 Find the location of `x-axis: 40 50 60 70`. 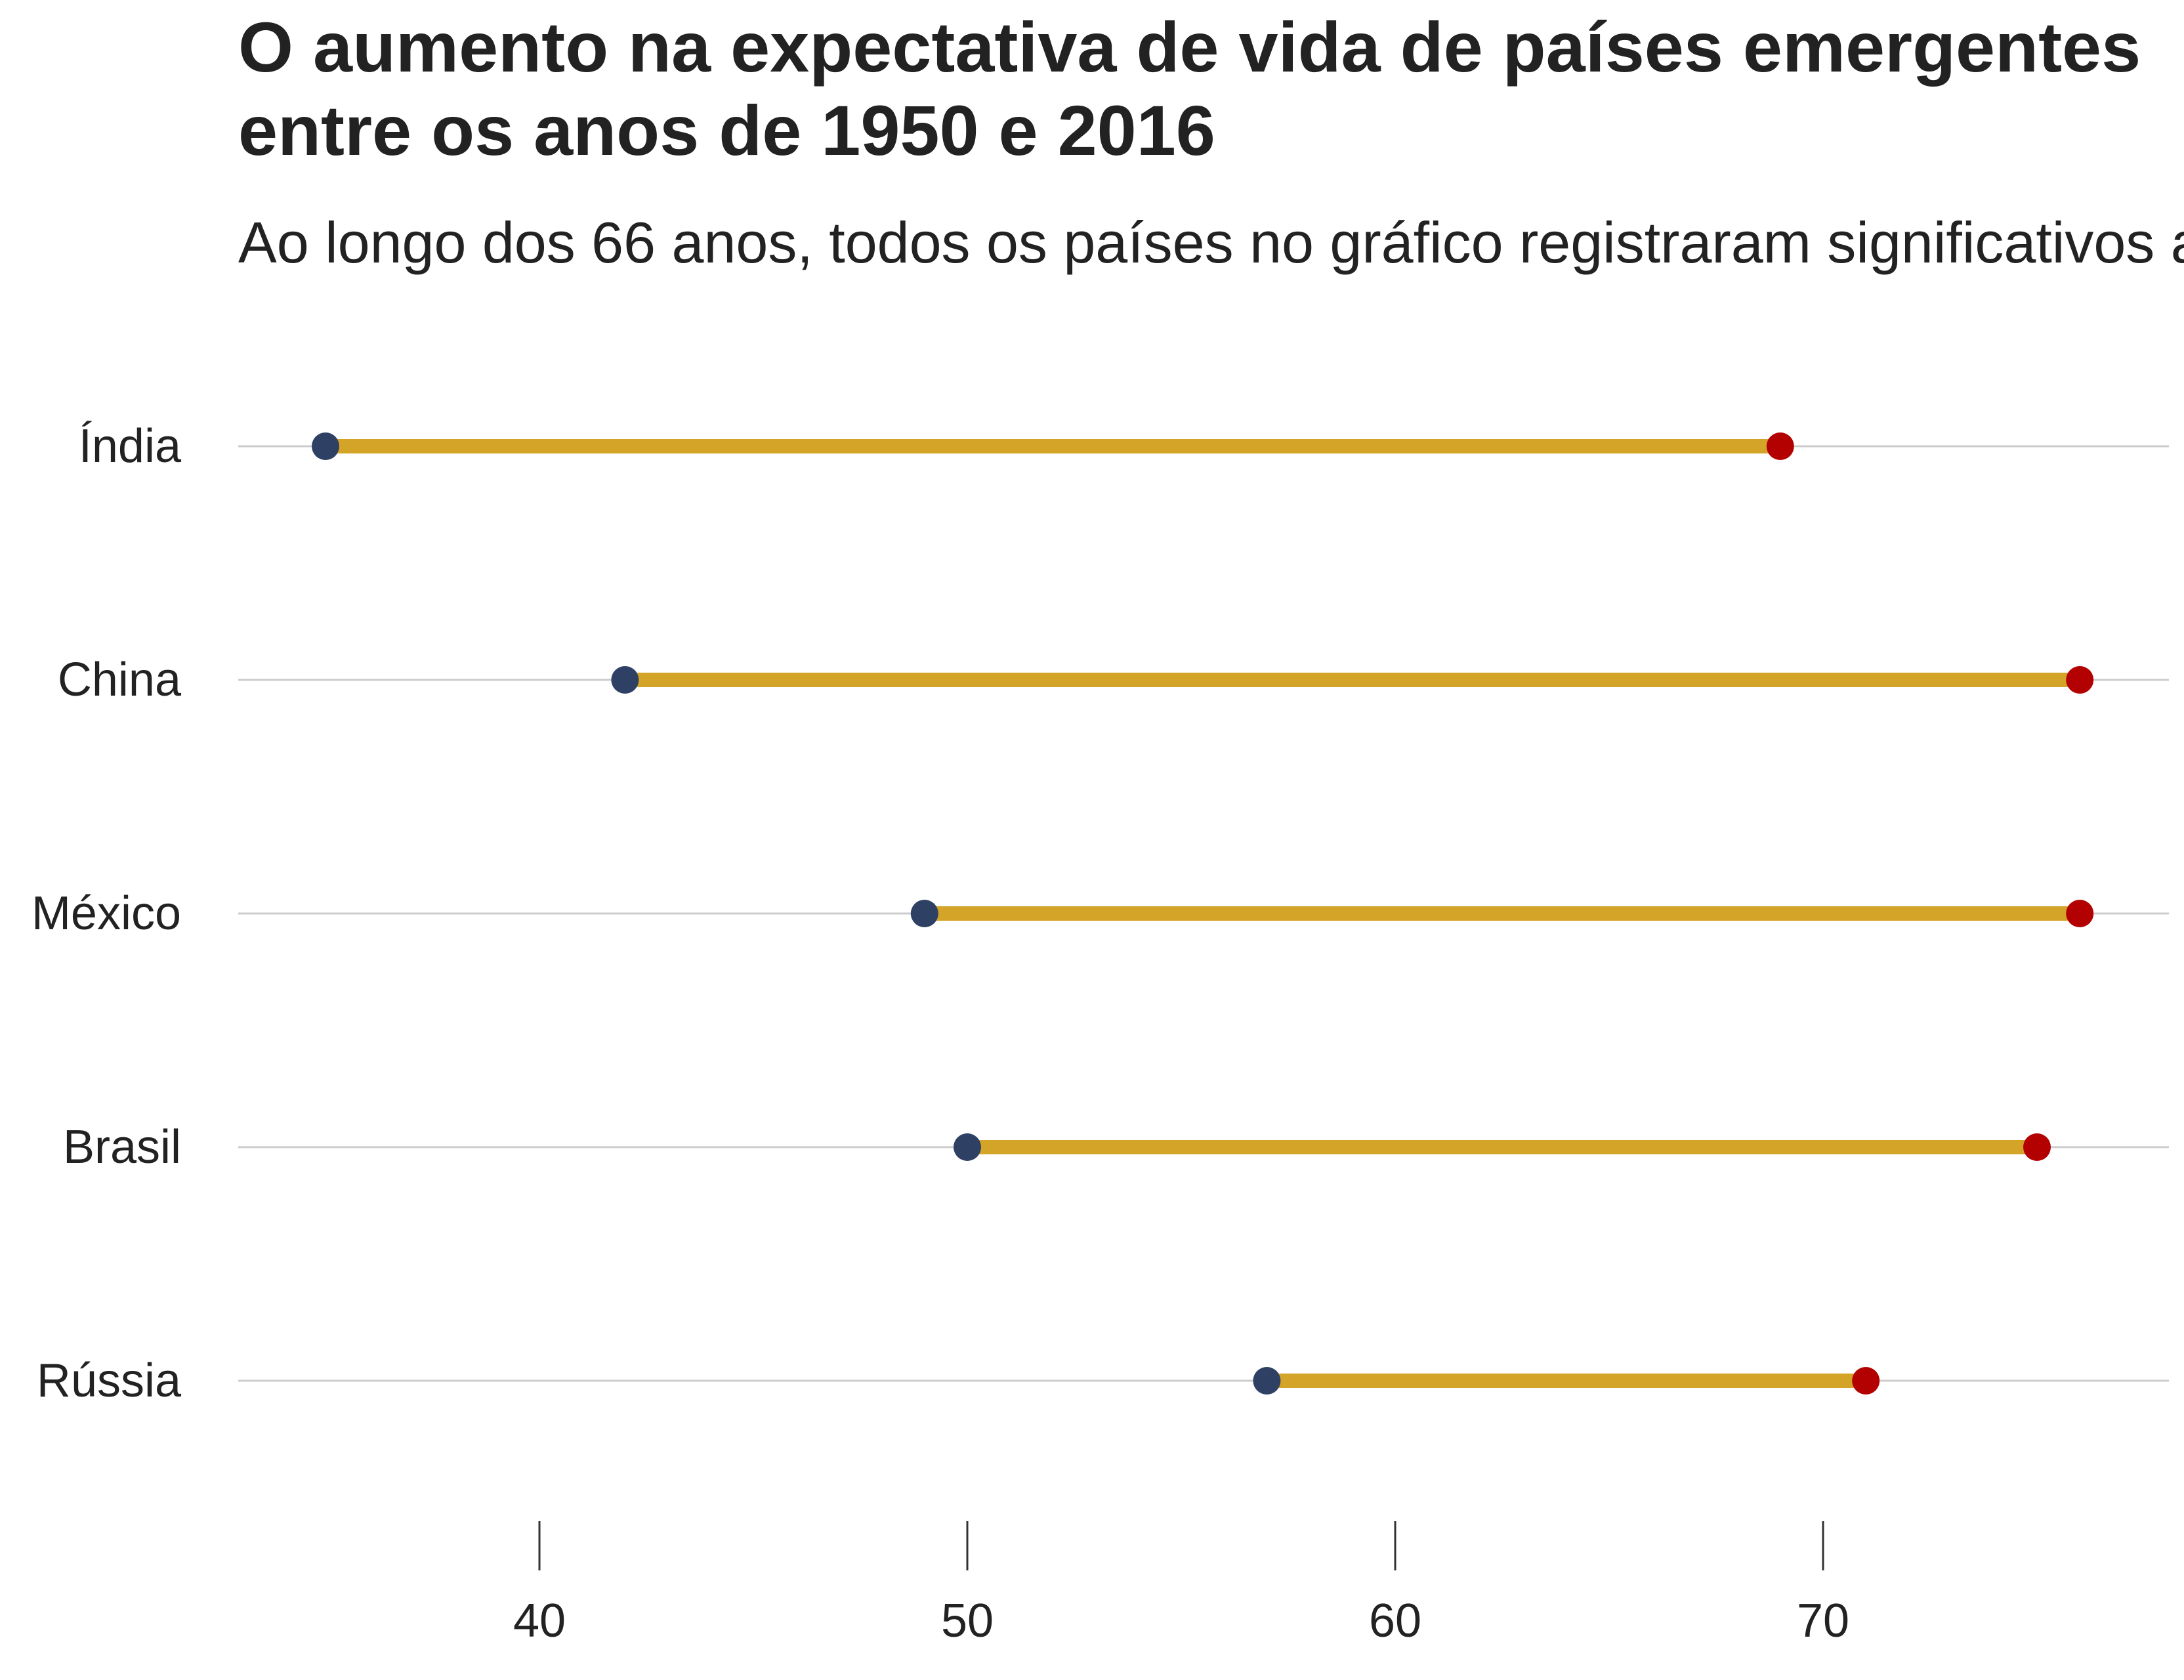

x-axis: 40 50 60 70 is located at coordinates (1181, 1584).